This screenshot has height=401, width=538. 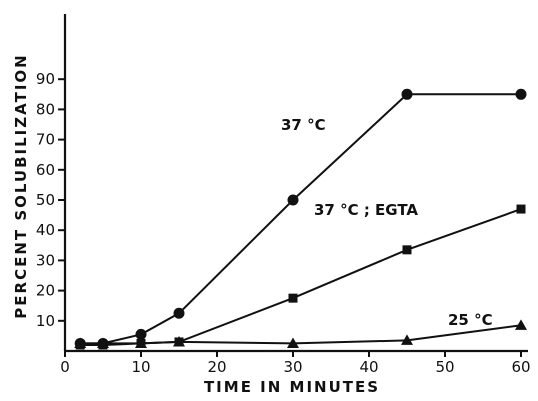 What do you see at coordinates (292, 367) in the screenshot?
I see `x-tick-label-30: 30` at bounding box center [292, 367].